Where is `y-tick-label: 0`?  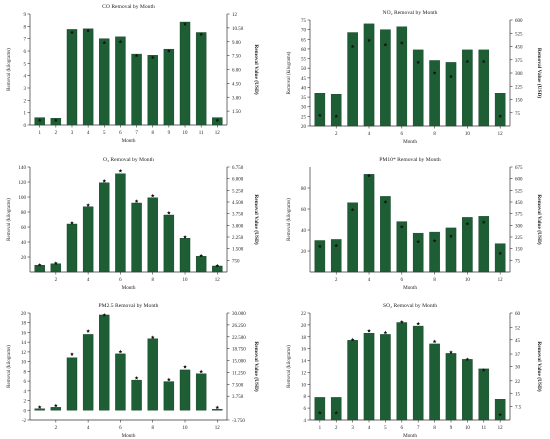
y-tick-label: 0 is located at coordinates (25, 411).